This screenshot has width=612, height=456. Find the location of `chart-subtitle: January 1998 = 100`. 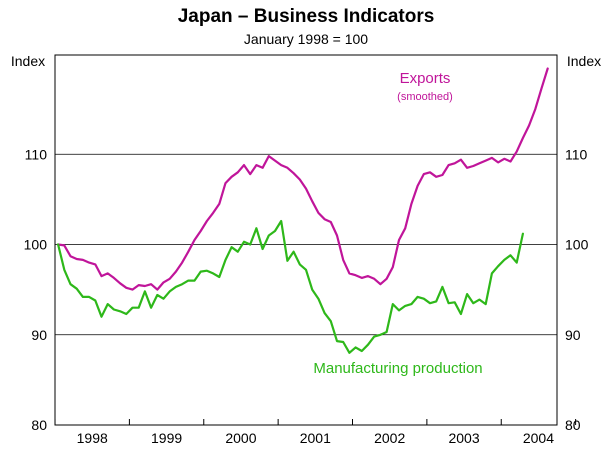

chart-subtitle: January 1998 = 100 is located at coordinates (306, 39).